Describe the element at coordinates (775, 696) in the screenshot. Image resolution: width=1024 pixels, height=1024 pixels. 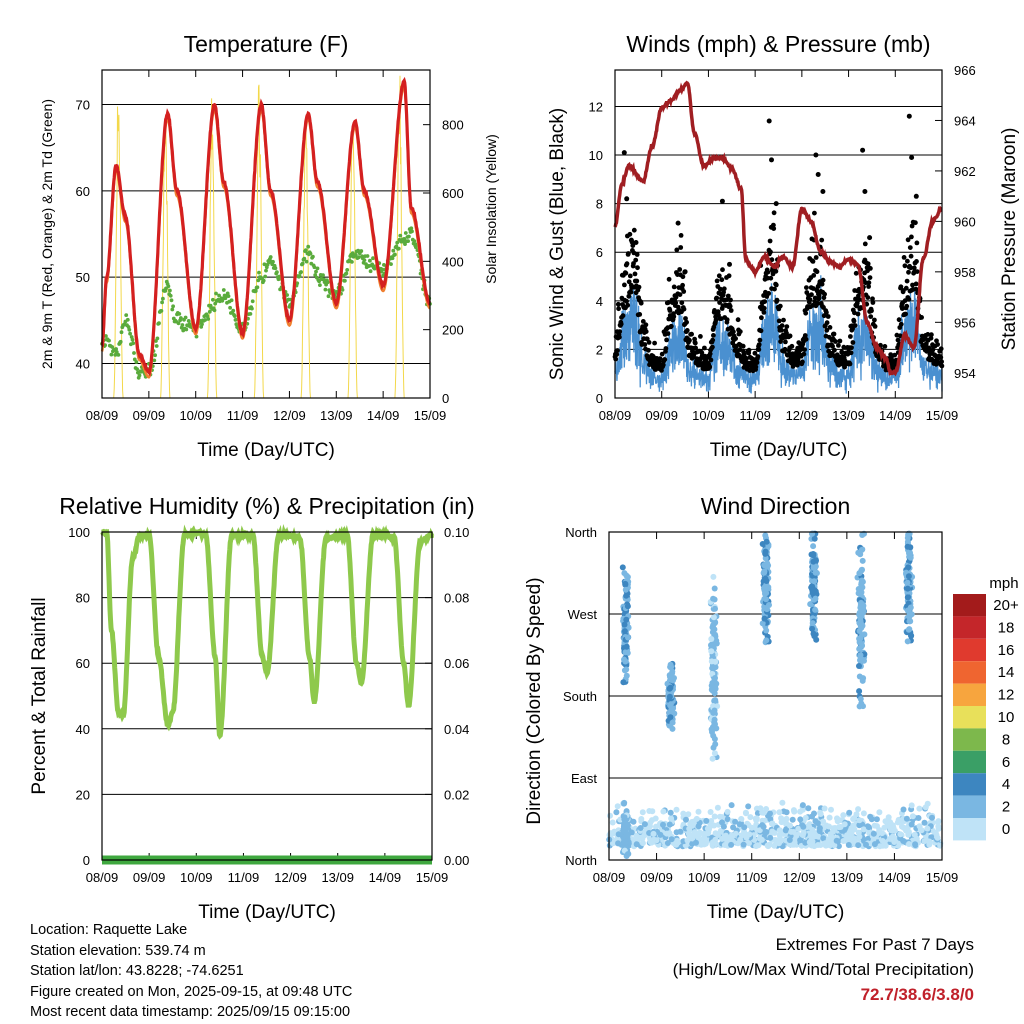
I see `dir-frame` at that location.